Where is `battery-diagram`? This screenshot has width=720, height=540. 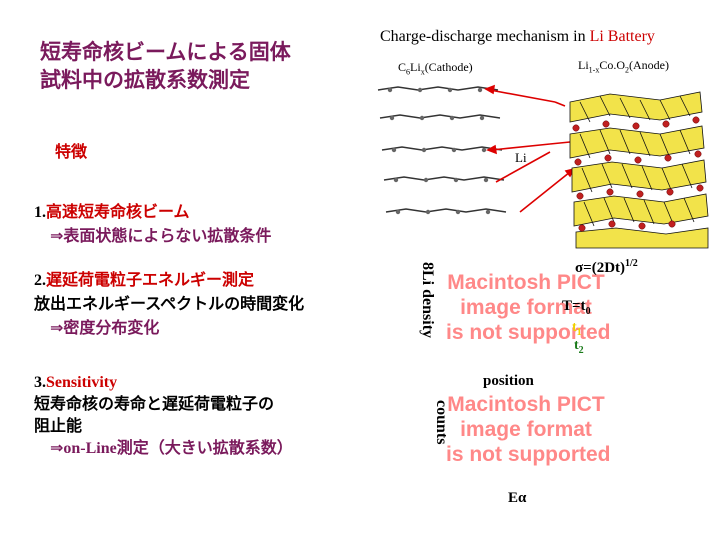 battery-diagram is located at coordinates (543, 166).